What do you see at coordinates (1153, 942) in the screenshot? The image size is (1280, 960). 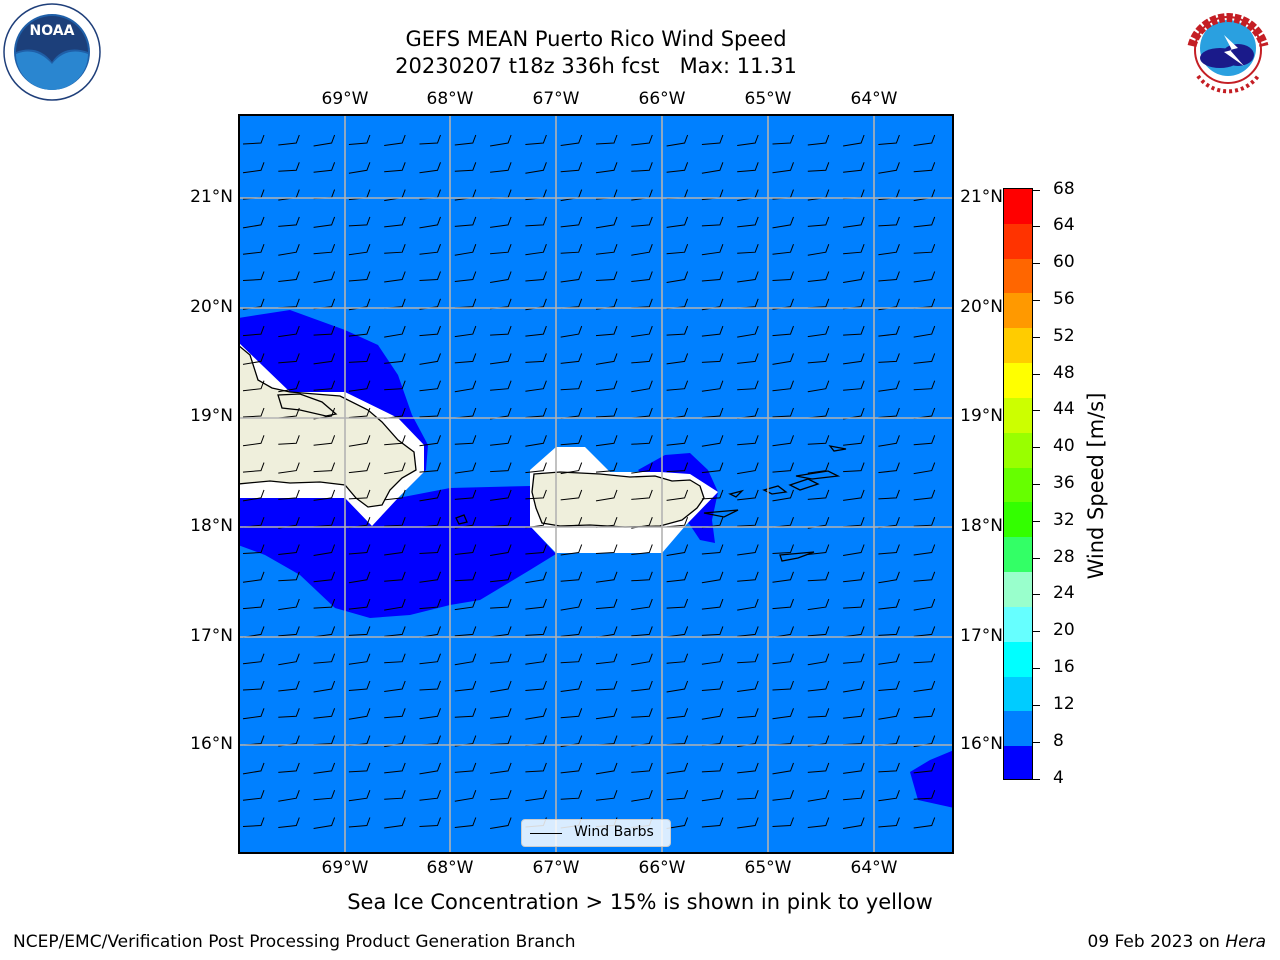 I see `footer-date-text: 09 Feb 2023 on` at bounding box center [1153, 942].